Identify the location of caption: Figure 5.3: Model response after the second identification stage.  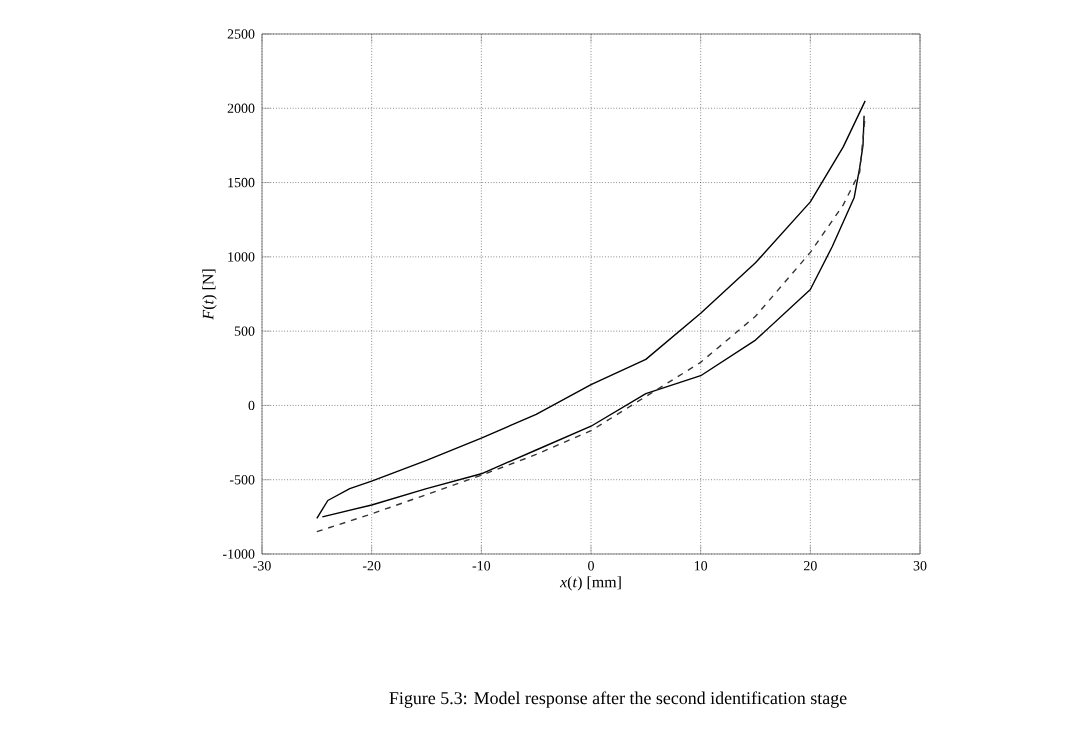
(618, 699).